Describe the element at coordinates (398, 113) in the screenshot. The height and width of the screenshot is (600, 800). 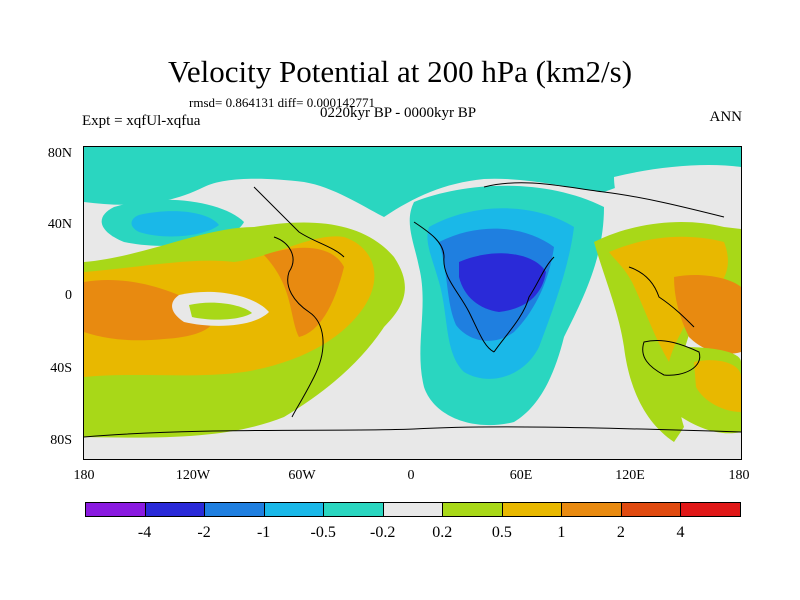
I see `period-label: 0220kyr BP - 0000kyr BP` at that location.